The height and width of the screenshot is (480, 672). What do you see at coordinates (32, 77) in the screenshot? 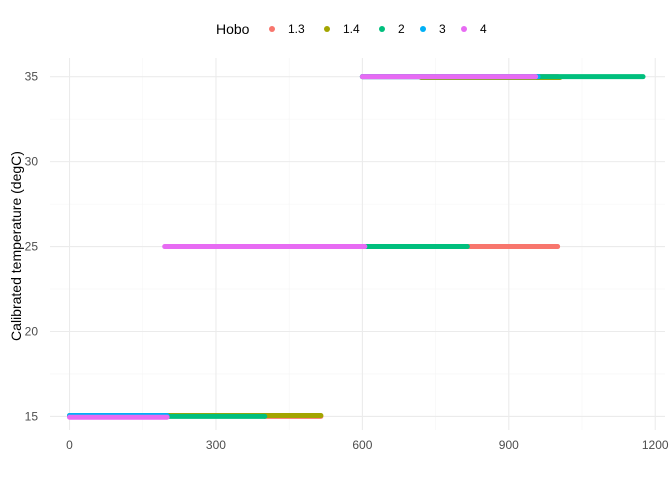
I see `y-tick-label: 35` at bounding box center [32, 77].